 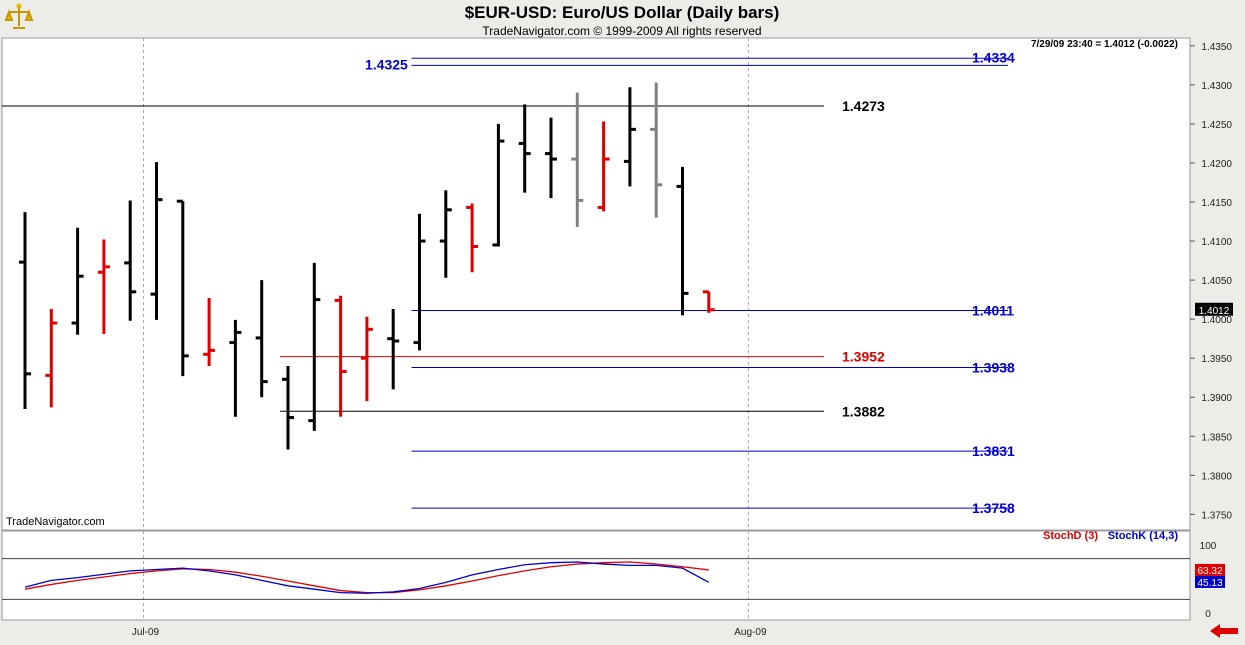 What do you see at coordinates (993, 451) in the screenshot?
I see `level-label: 1.3831` at bounding box center [993, 451].